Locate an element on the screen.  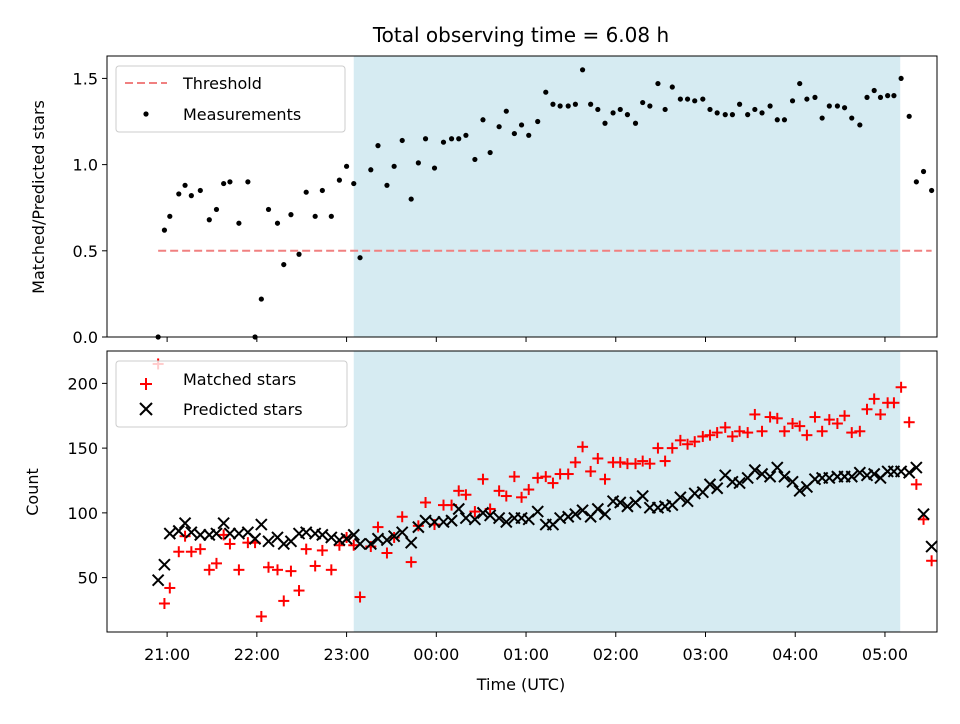
threshold-legend-label: Threshold is located at coordinates (222, 83).